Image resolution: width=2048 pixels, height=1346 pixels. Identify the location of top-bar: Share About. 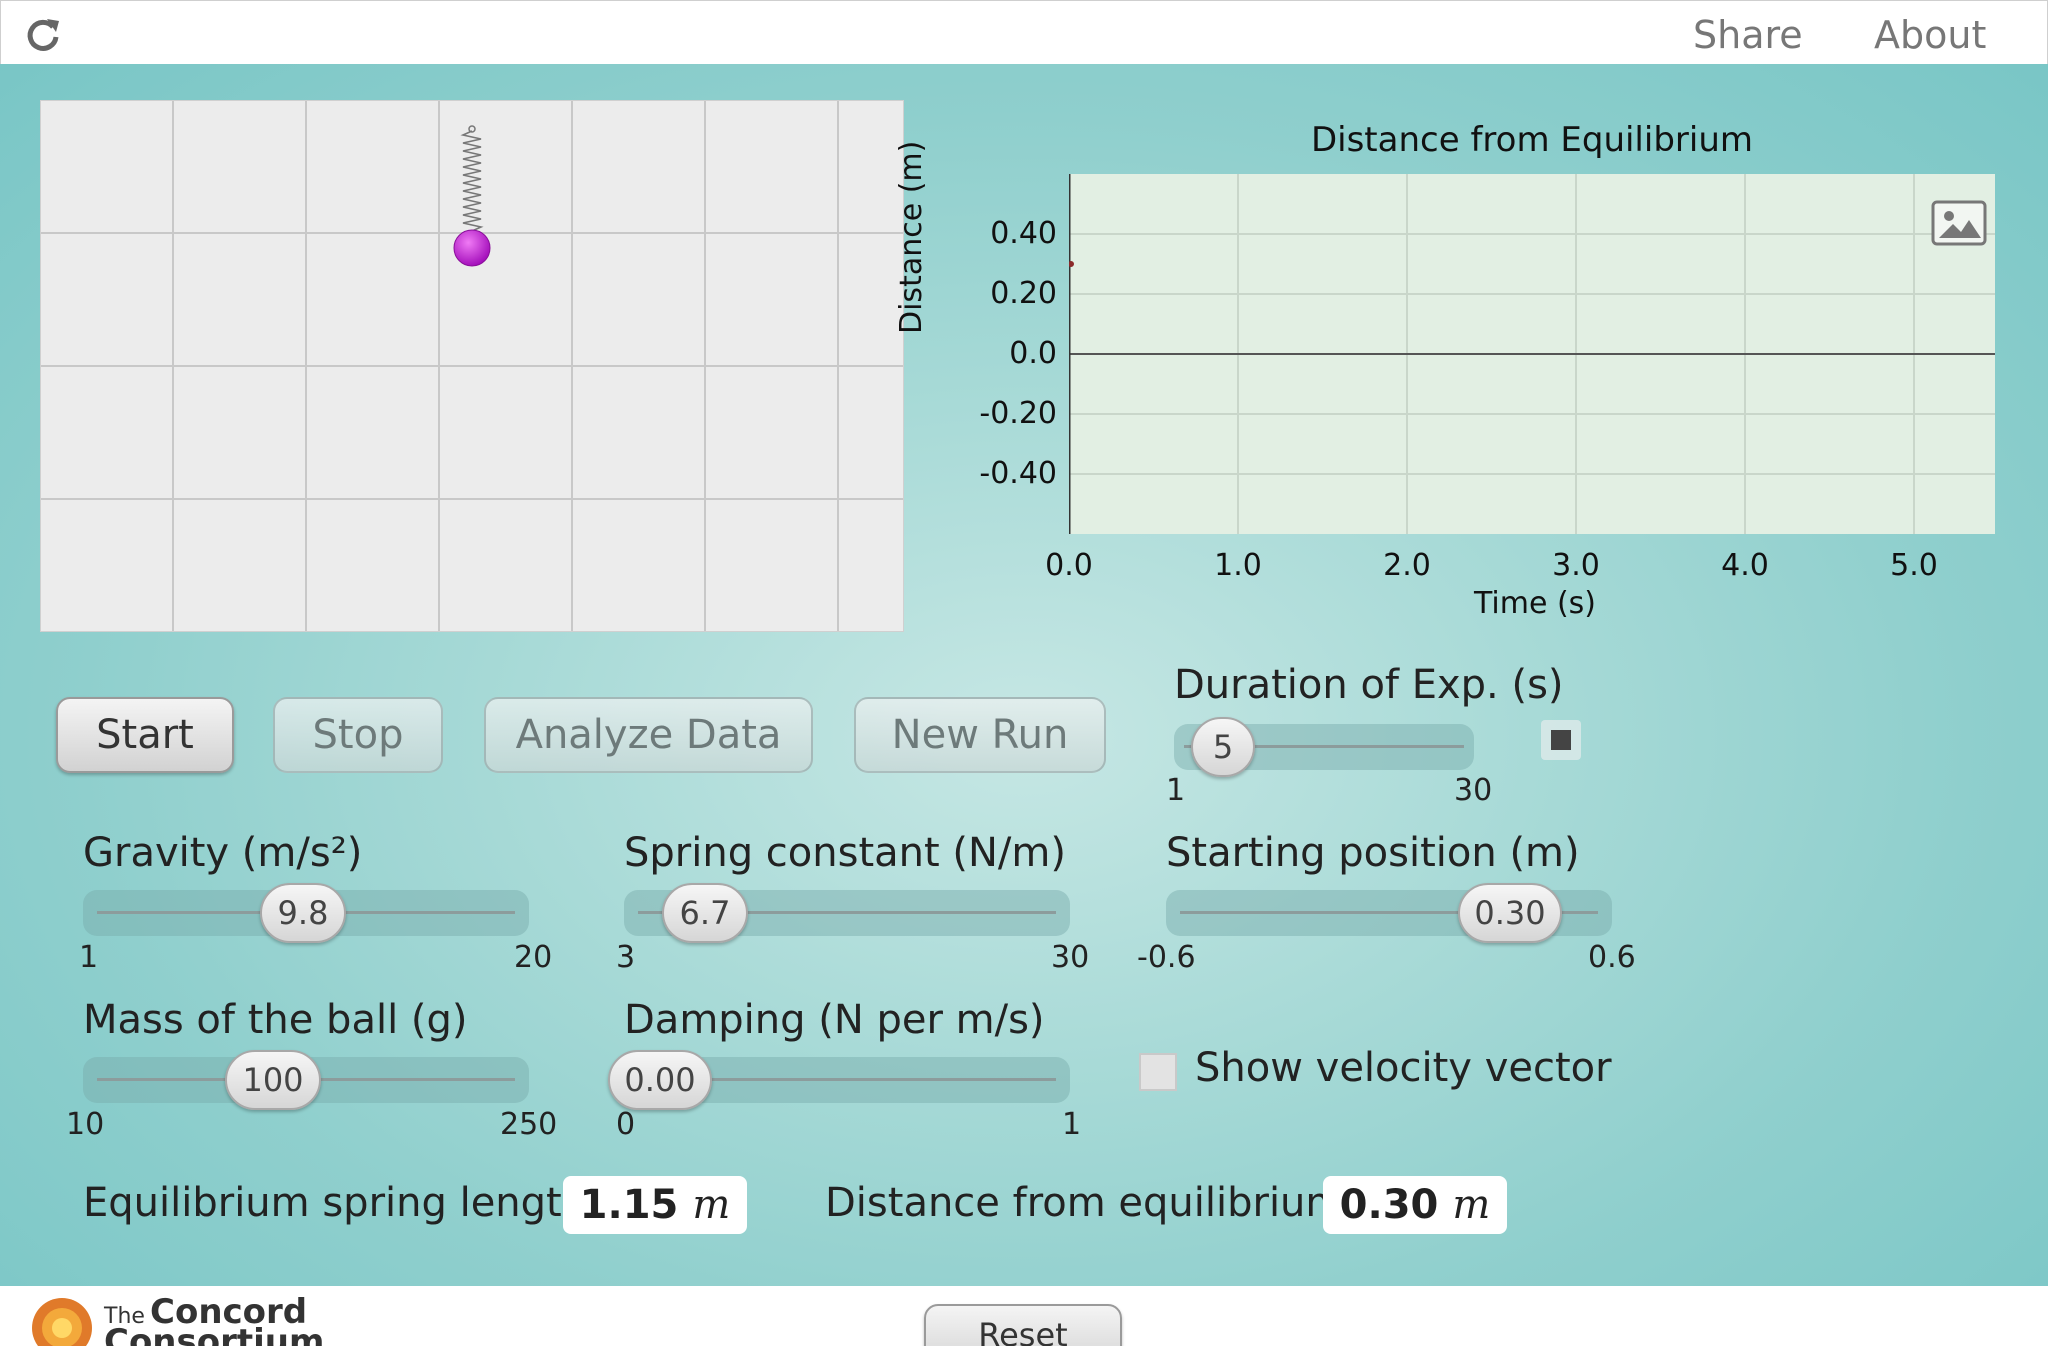
(1024, 32).